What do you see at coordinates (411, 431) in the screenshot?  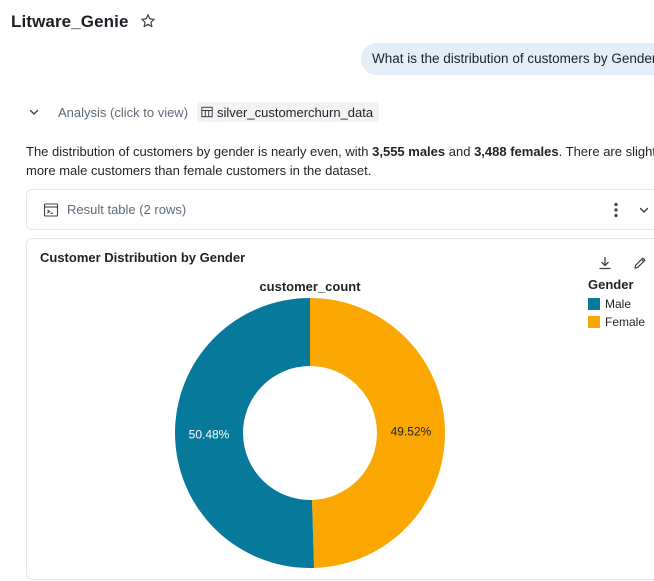 I see `pie-label-female: 49.52%` at bounding box center [411, 431].